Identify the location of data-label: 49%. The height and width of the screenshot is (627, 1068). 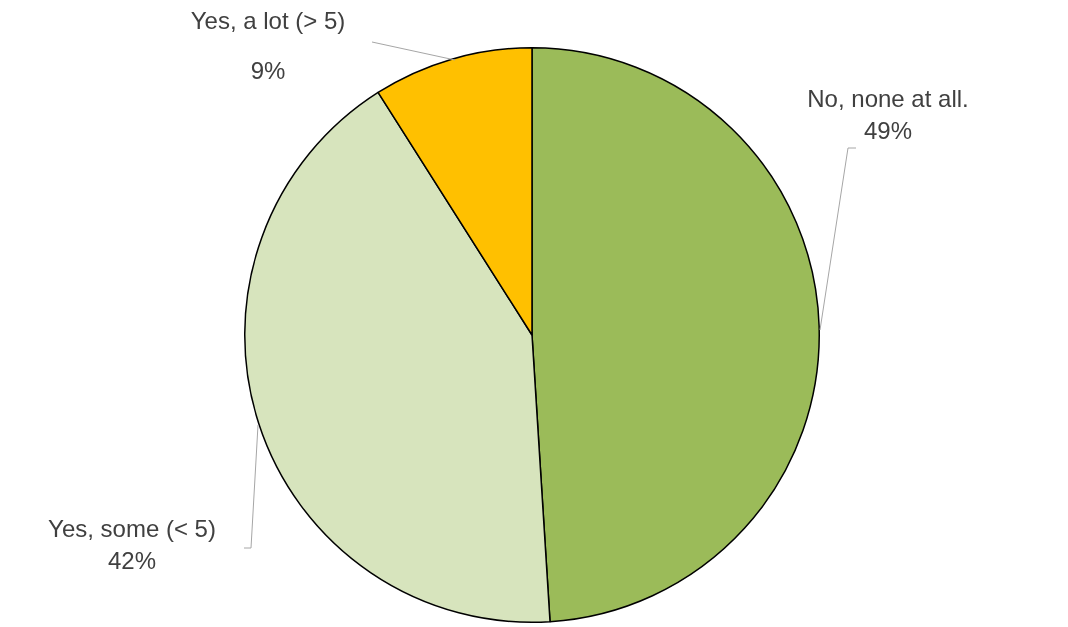
(888, 130).